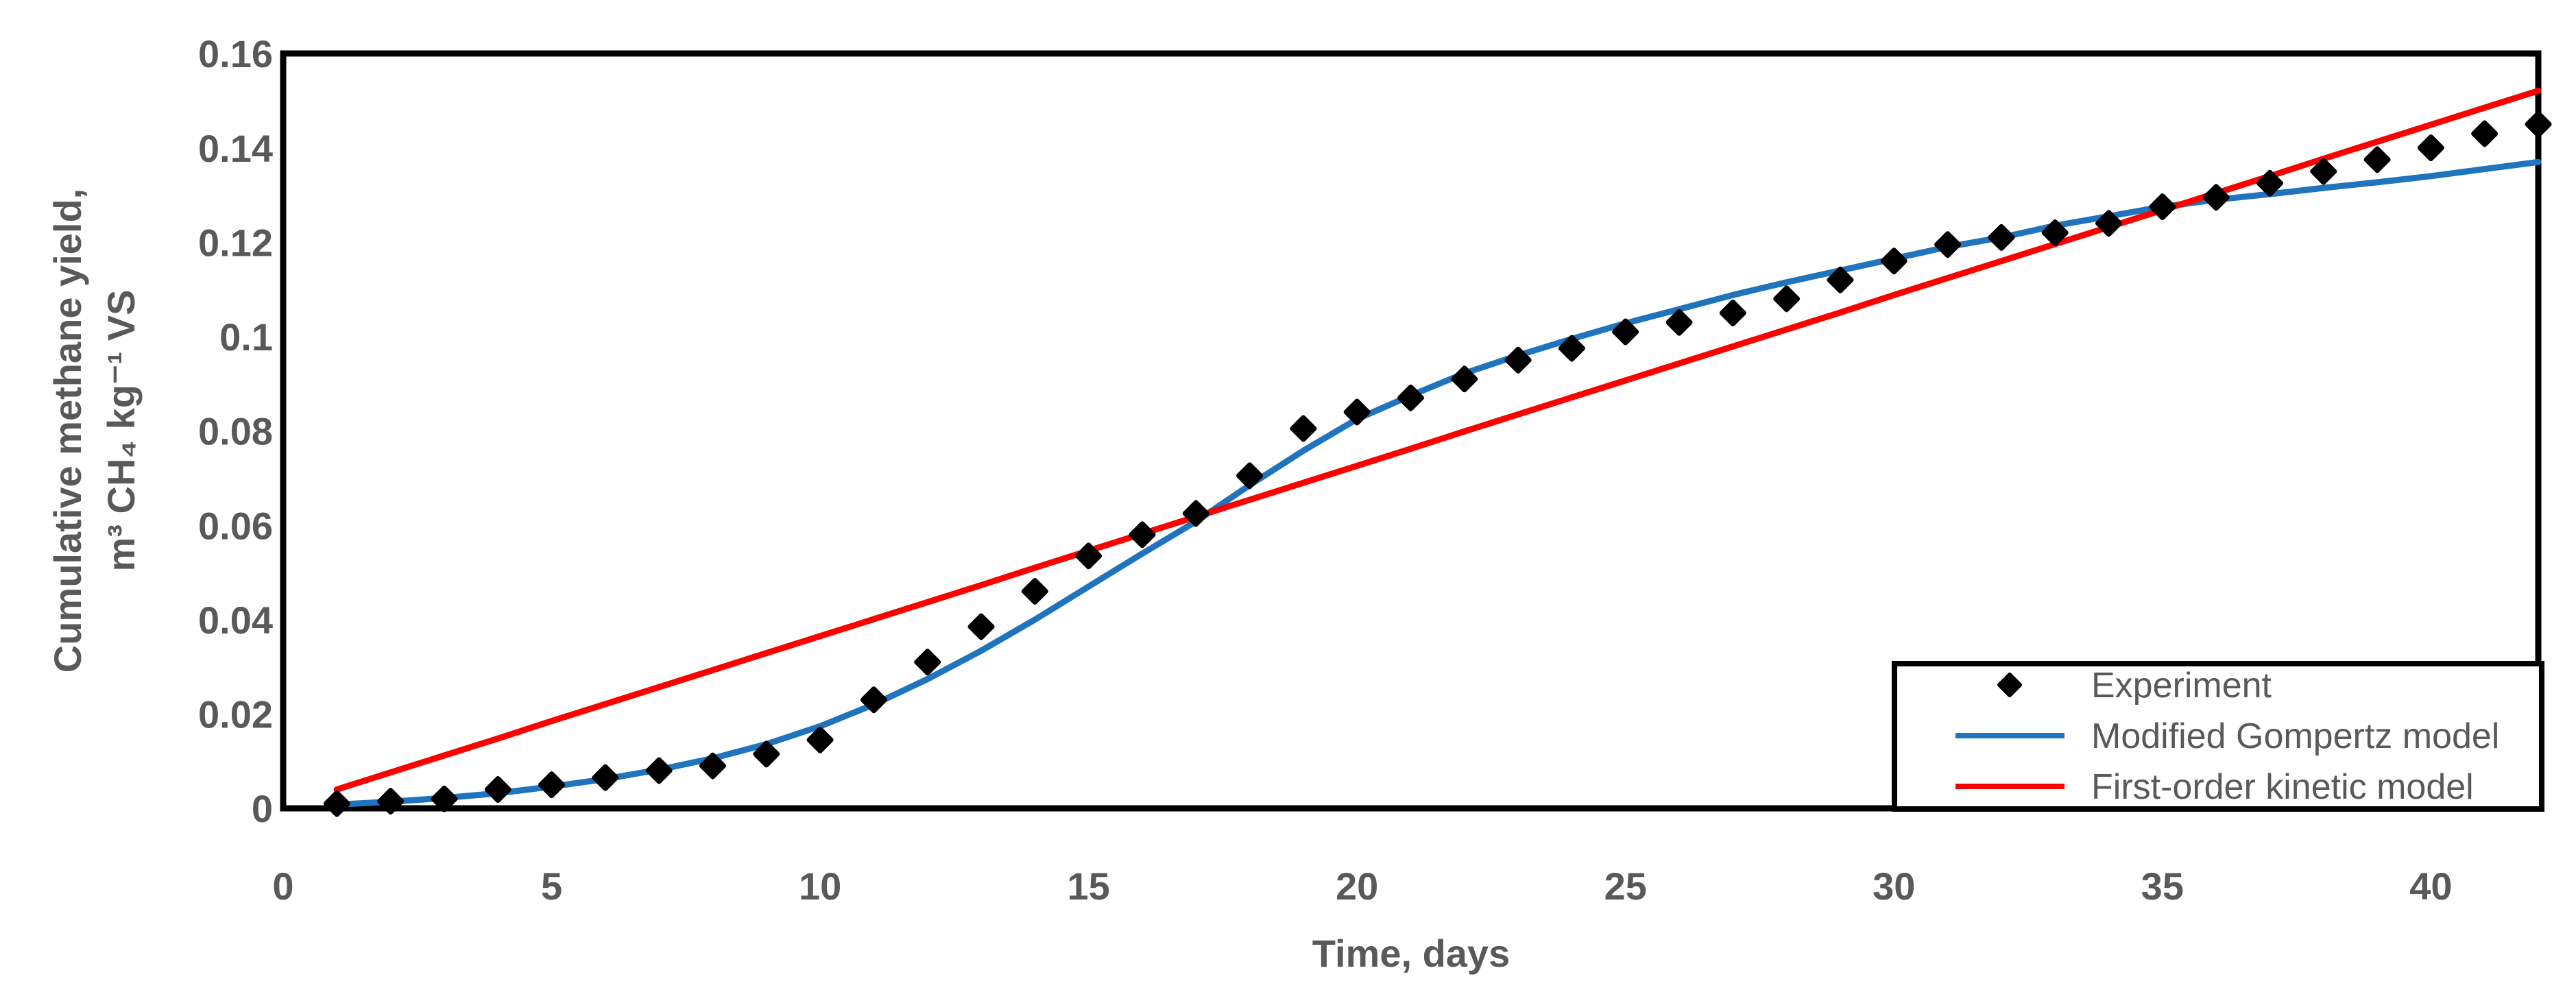 This screenshot has height=990, width=2576. What do you see at coordinates (1894, 886) in the screenshot?
I see `x-tick-label: 30` at bounding box center [1894, 886].